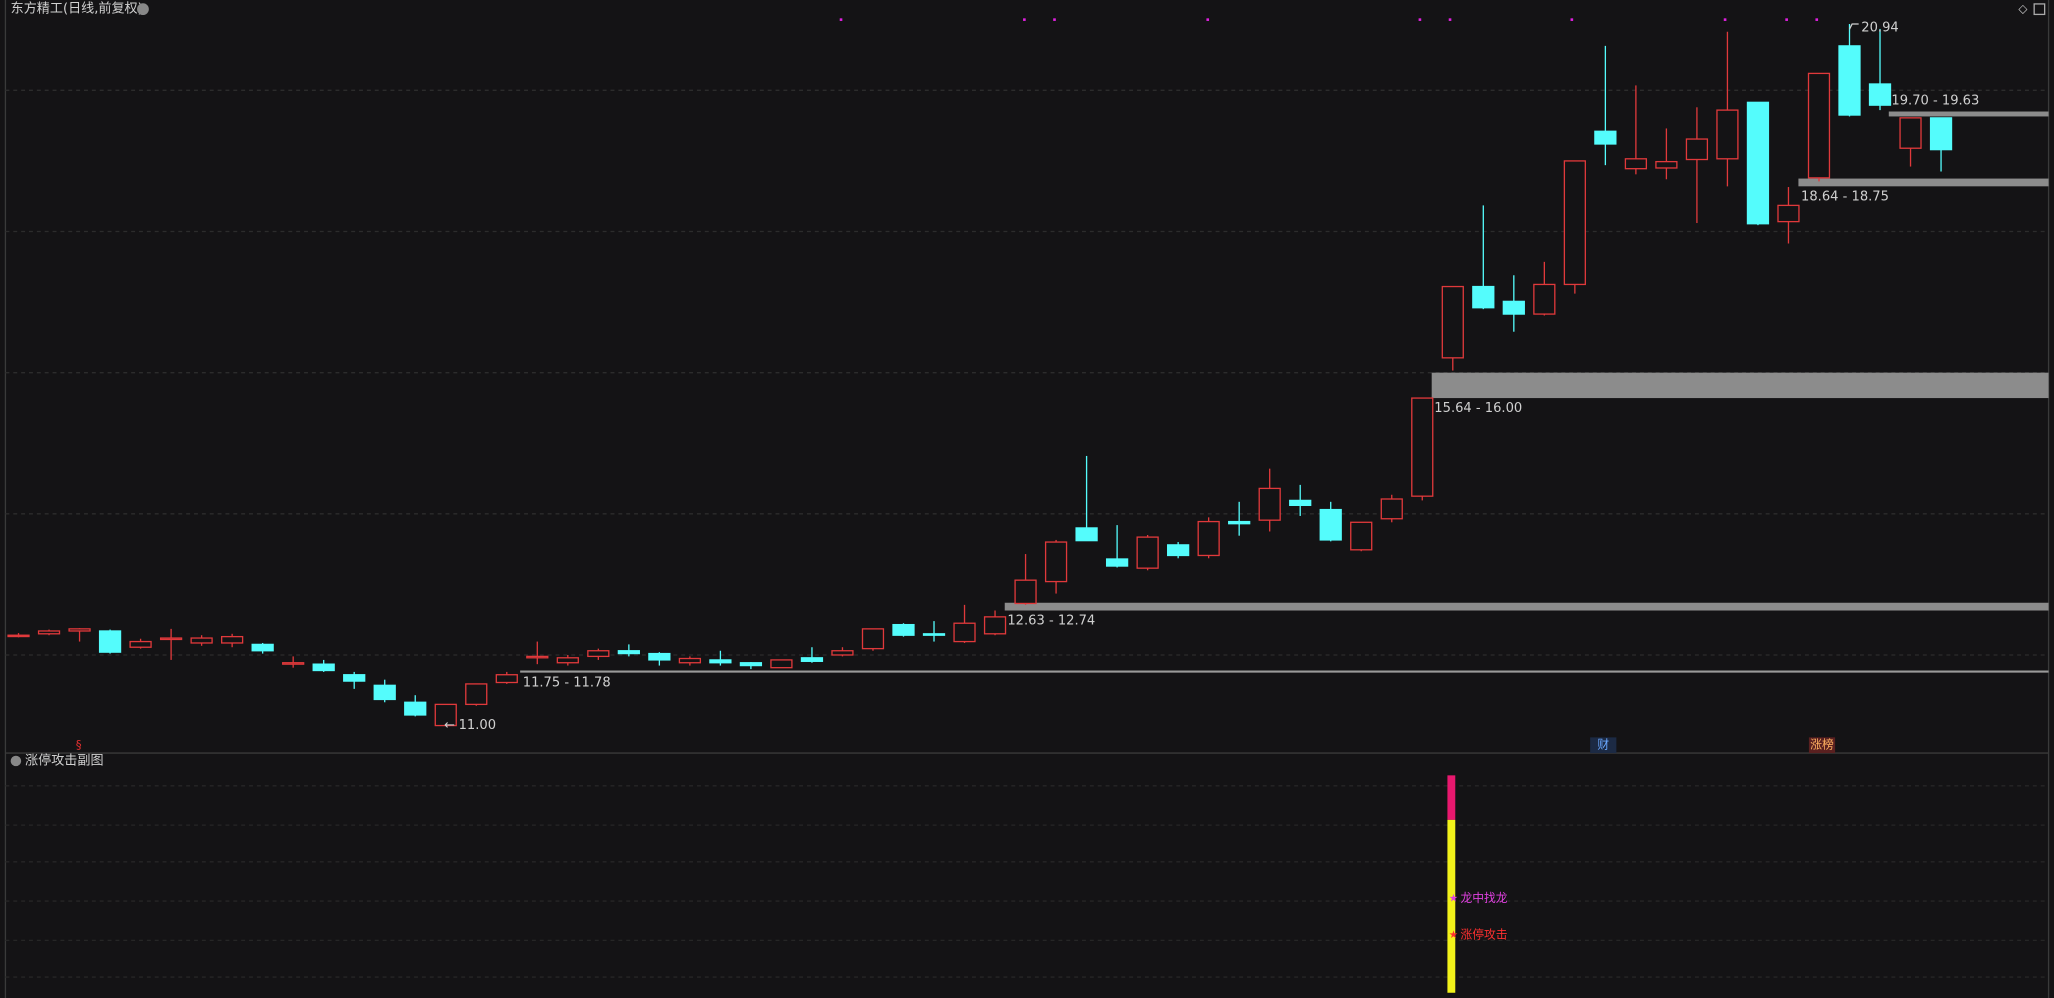 The width and height of the screenshot is (2054, 998). What do you see at coordinates (1935, 101) in the screenshot?
I see `zone-label: 19.70 - 19.63` at bounding box center [1935, 101].